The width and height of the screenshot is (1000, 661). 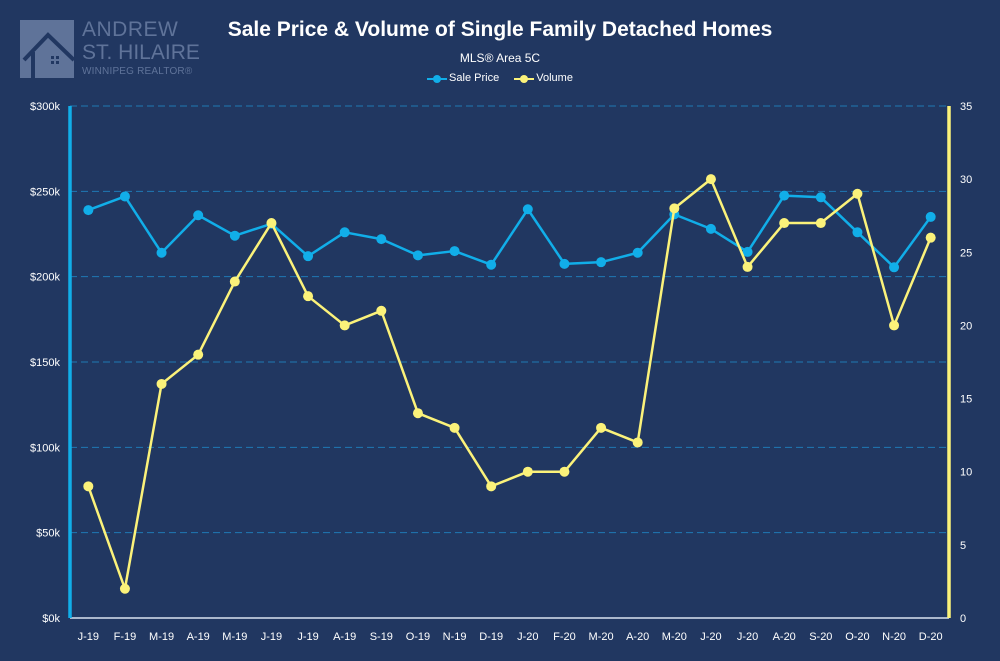 I want to click on y-left-tick-label: $150k, so click(x=45, y=363).